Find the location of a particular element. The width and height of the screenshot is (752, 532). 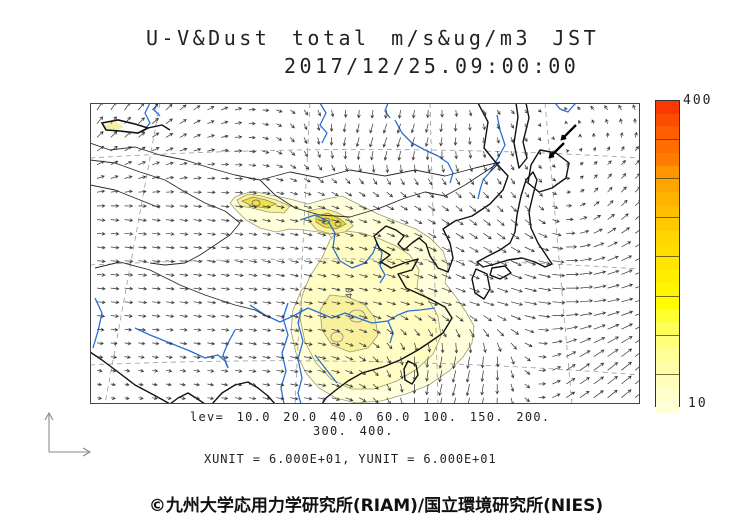

contour-levels-line2: 300. 400. is located at coordinates (353, 431).